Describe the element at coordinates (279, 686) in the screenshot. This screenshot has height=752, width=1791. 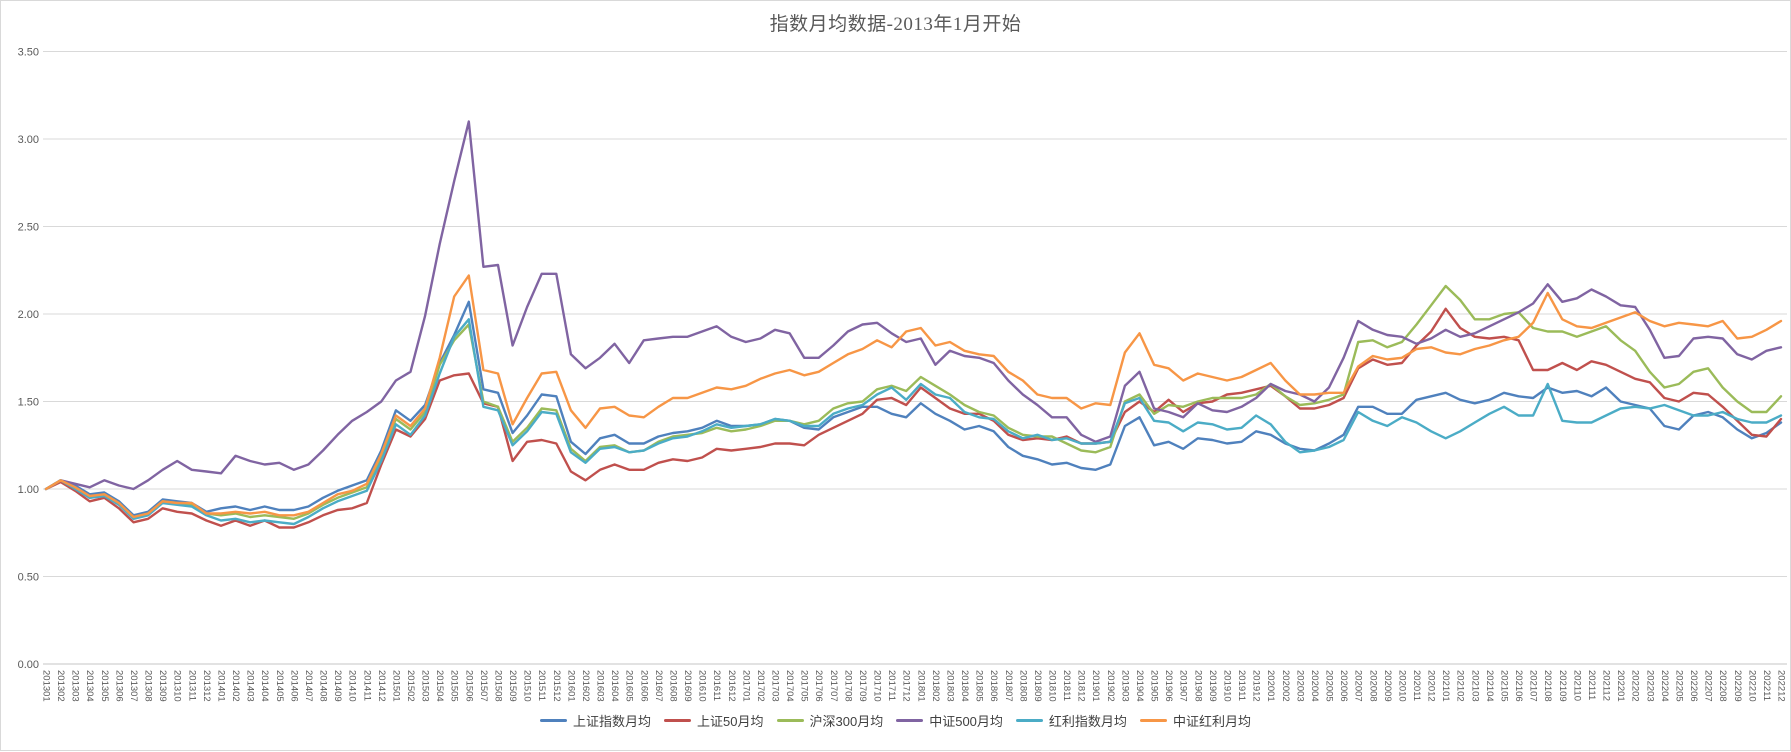
I see `x-axis-tick-label: 201405` at that location.